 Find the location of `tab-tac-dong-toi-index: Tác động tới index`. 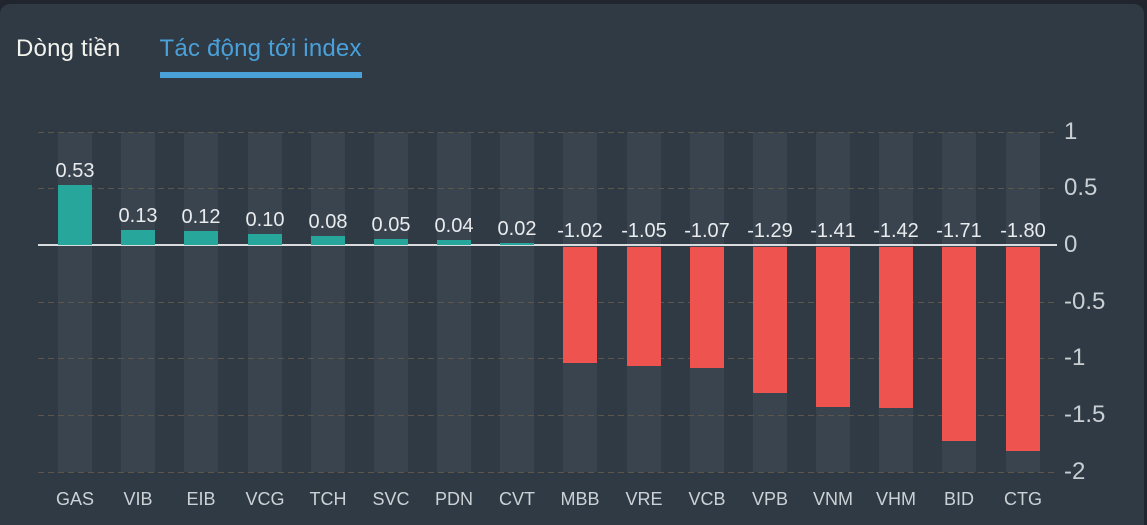

tab-tac-dong-toi-index: Tác động tới index is located at coordinates (260, 56).